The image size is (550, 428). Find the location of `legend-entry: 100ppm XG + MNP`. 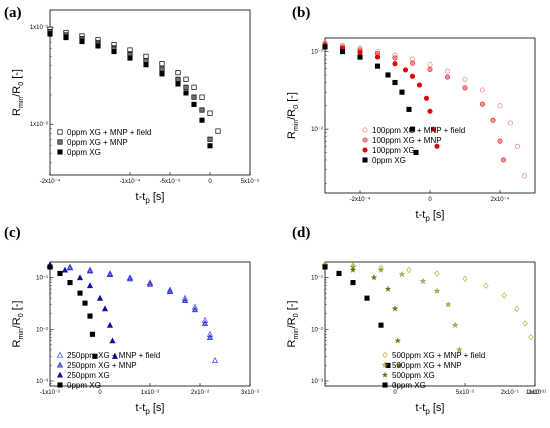

legend-entry: 100ppm XG + MNP is located at coordinates (407, 140).